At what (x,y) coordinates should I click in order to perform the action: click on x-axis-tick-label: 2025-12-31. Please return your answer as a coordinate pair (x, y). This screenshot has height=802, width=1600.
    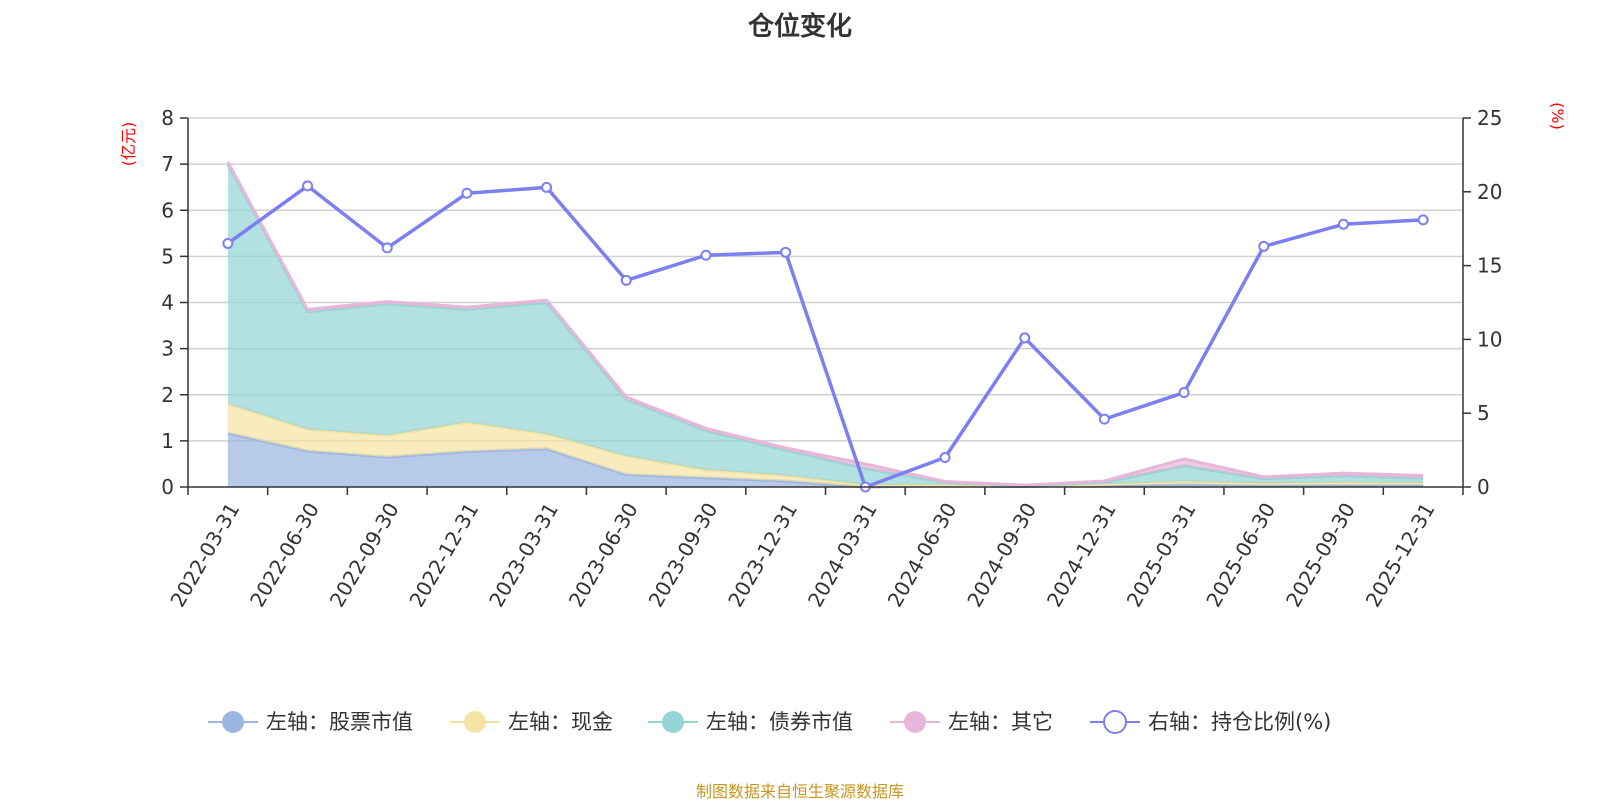
    Looking at the image, I should click on (1400, 555).